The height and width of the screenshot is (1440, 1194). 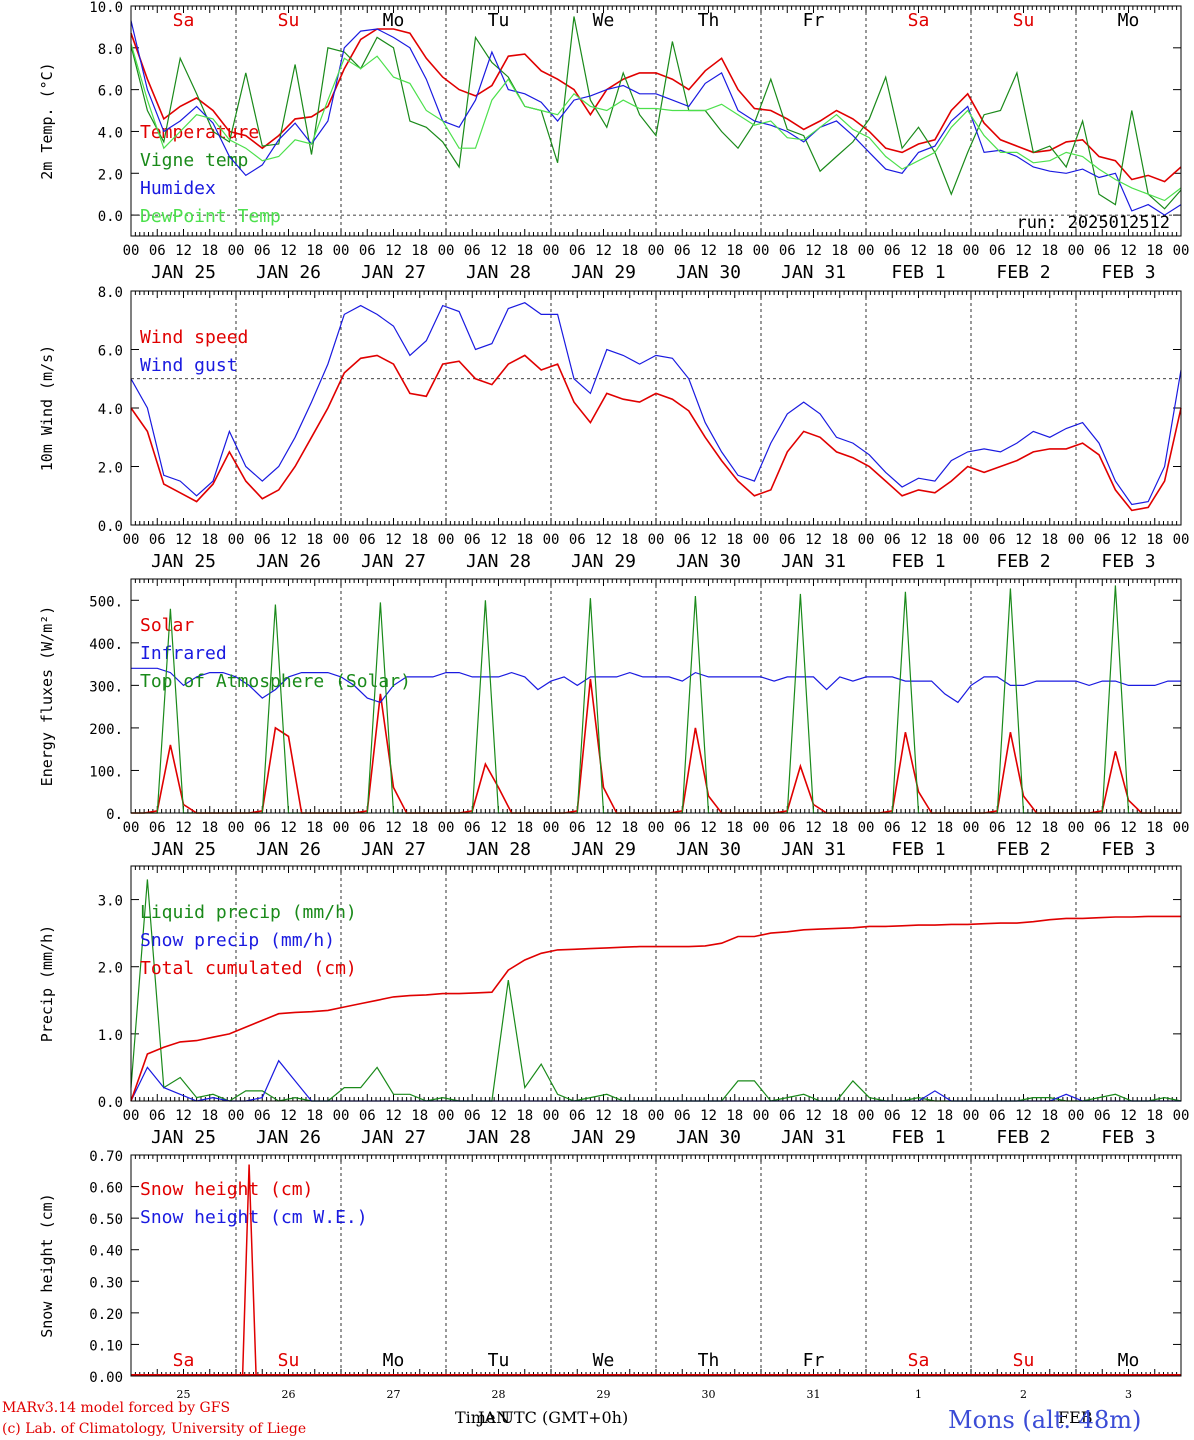 I want to click on date-label: JAN 26, so click(x=288, y=272).